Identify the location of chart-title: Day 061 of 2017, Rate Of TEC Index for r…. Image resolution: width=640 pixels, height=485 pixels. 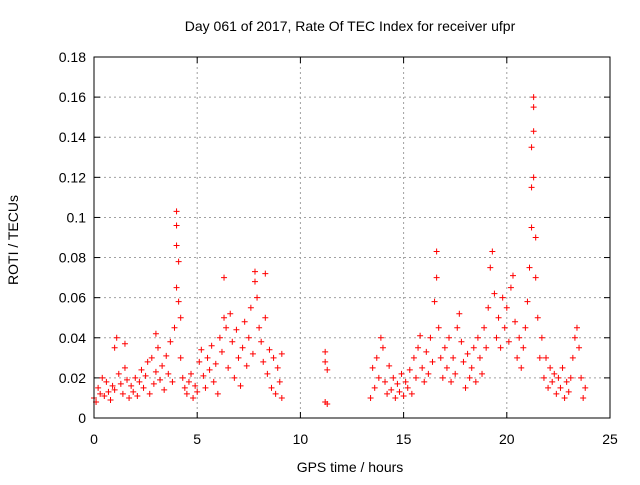
(350, 26).